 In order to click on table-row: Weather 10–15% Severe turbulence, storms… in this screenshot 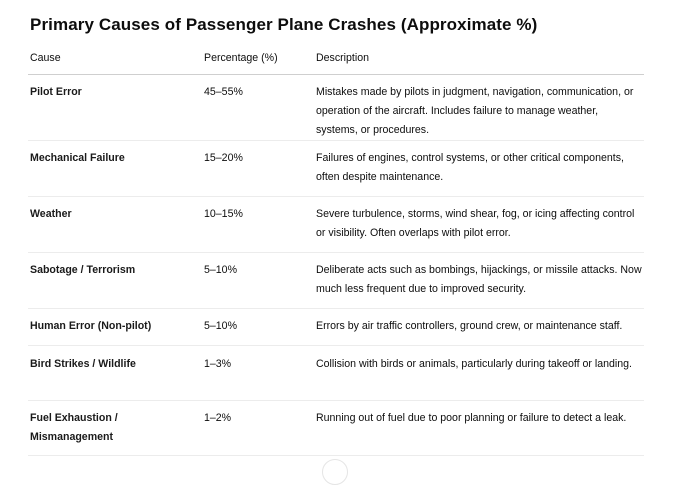, I will do `click(336, 224)`.